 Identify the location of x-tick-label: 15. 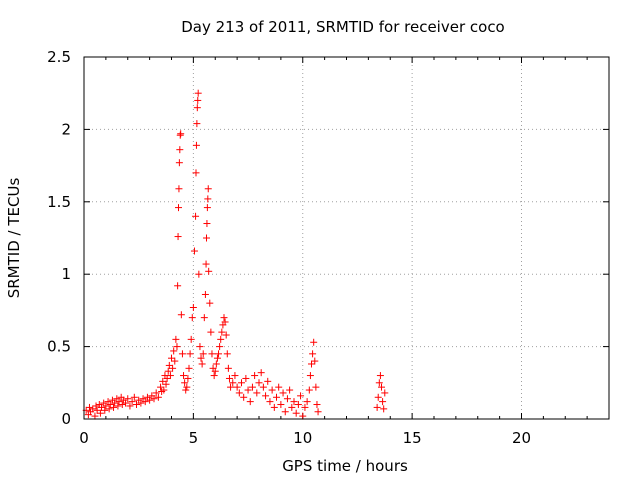
(412, 438).